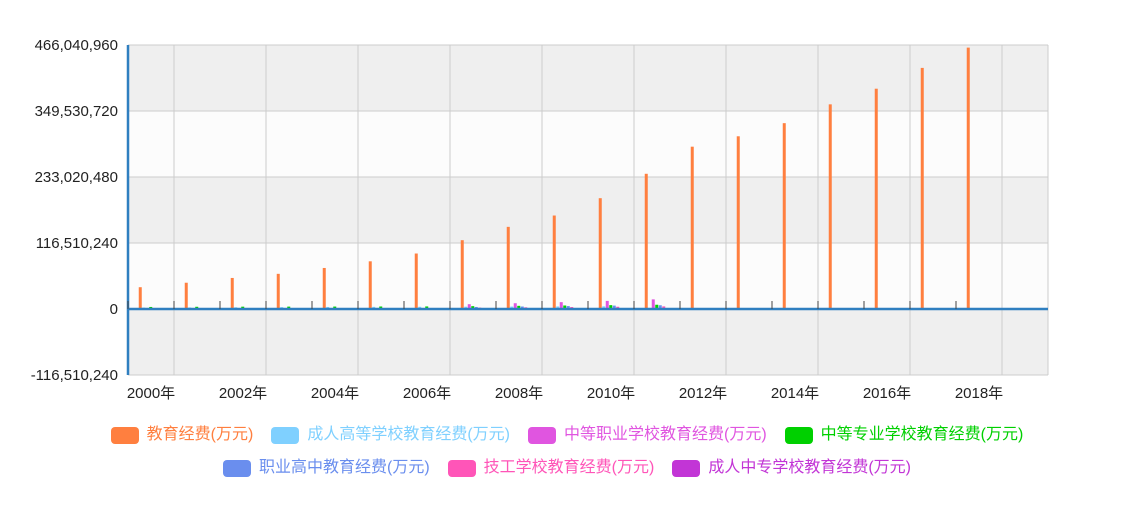 The image size is (1134, 506). Describe the element at coordinates (703, 393) in the screenshot. I see `x-tick-label: 2012年` at that location.